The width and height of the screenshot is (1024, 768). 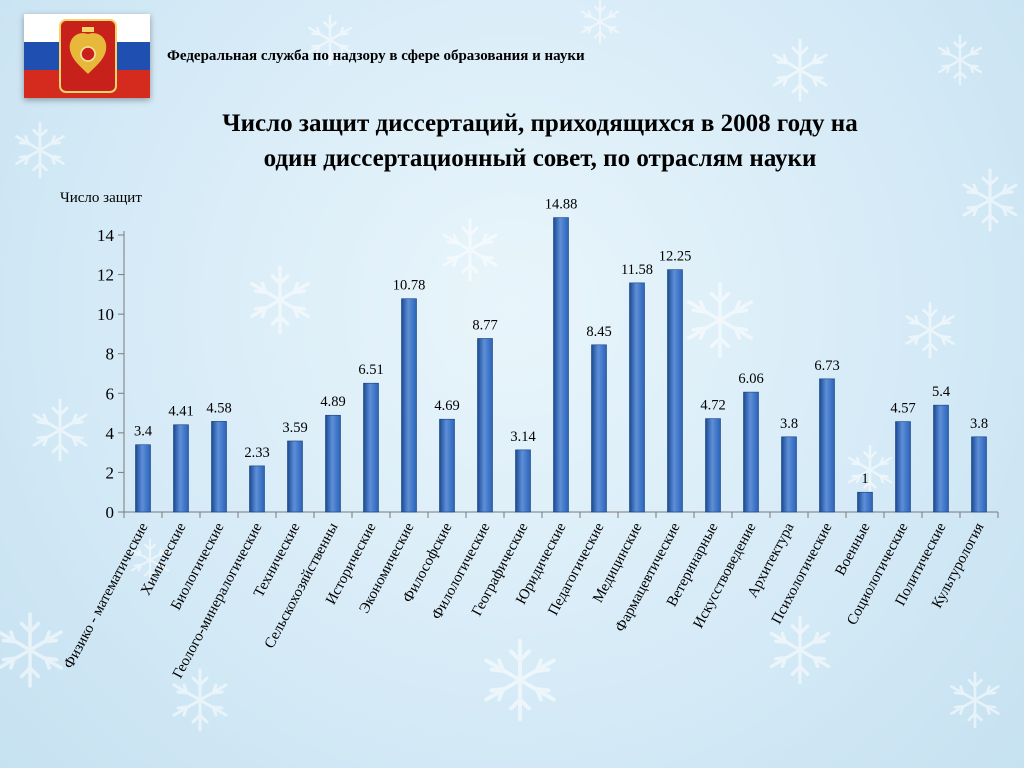 I want to click on y-tick-label: 12, so click(x=105, y=275).